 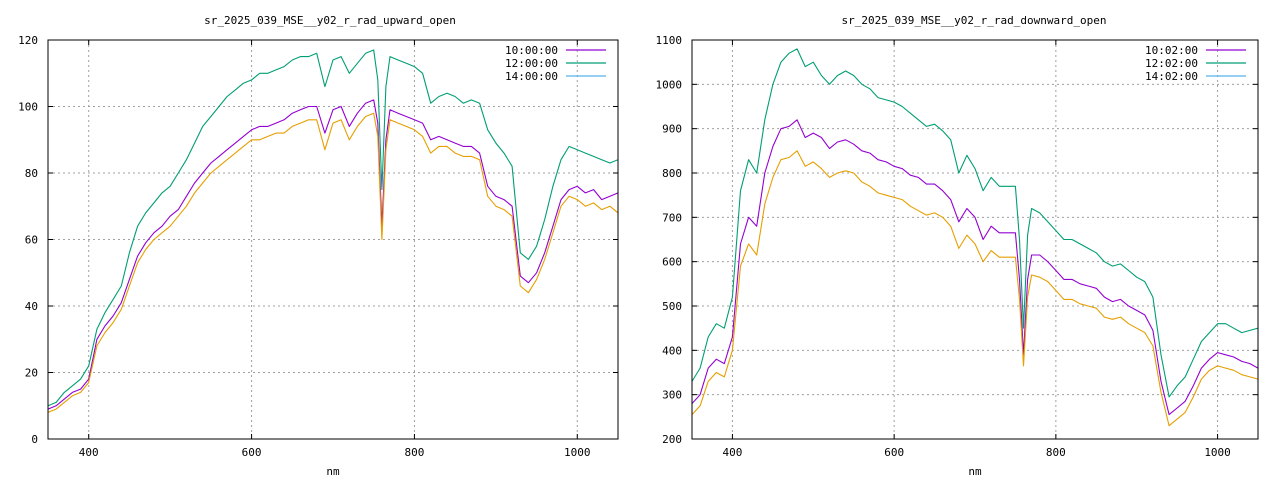 I want to click on y-tick-label: 40, so click(x=31, y=306).